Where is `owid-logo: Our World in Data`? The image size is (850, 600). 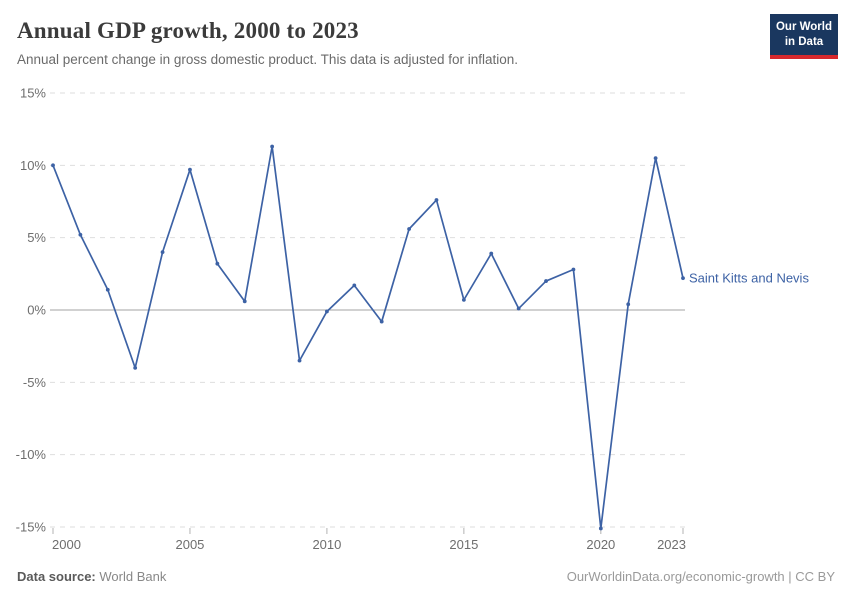 owid-logo: Our World in Data is located at coordinates (804, 36).